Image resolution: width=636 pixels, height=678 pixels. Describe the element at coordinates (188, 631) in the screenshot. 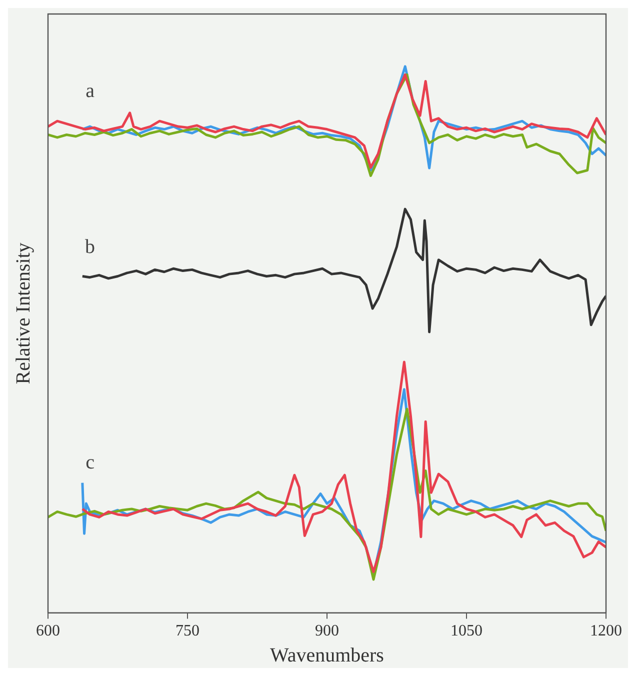

I see `x-tick-label: 750` at that location.